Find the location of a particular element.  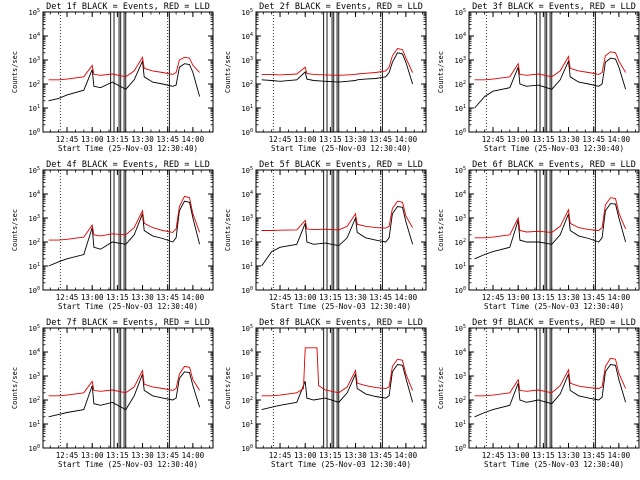

chart-title: Det 3f BLACK = Events, RED = LLD is located at coordinates (554, 7).